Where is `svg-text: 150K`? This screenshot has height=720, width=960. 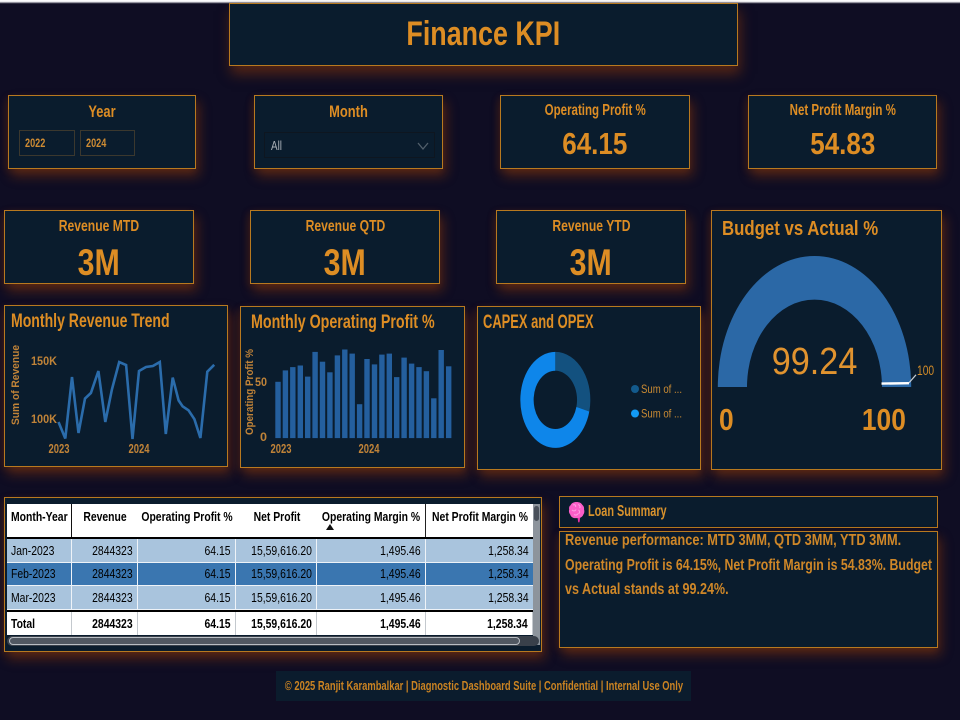
svg-text: 150K is located at coordinates (44, 361).